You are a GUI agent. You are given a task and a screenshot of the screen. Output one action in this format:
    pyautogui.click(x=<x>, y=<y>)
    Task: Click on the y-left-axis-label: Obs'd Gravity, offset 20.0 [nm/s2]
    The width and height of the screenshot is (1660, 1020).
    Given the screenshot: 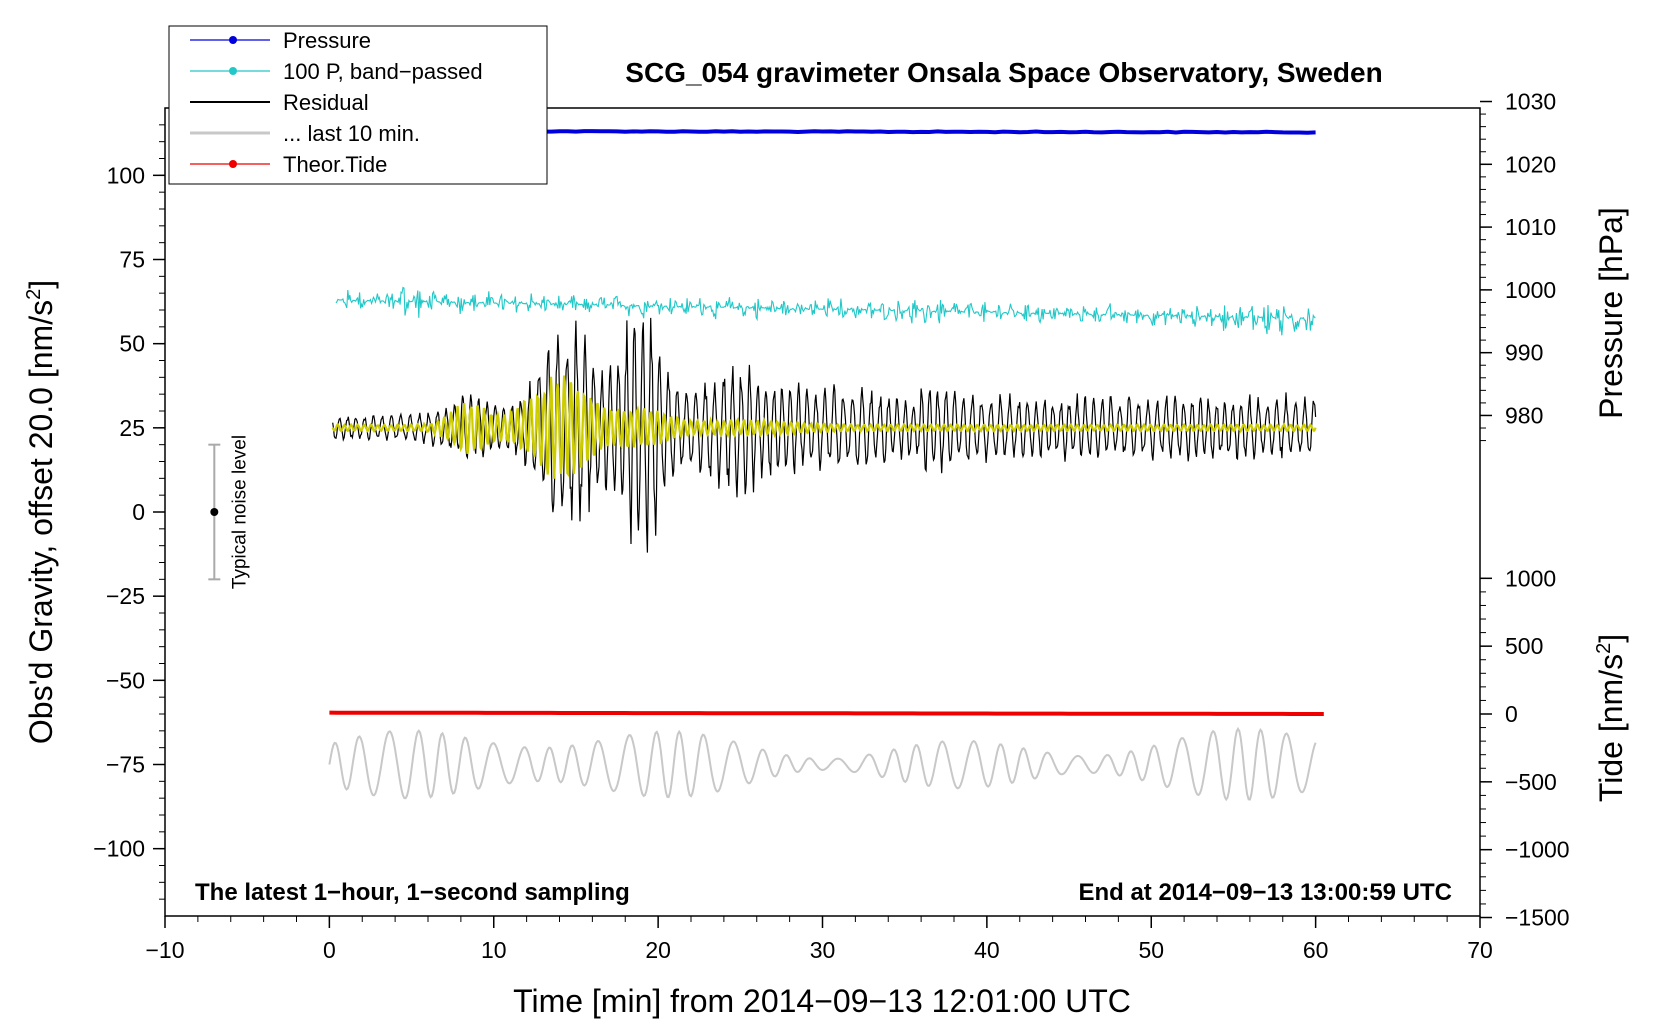 What is the action you would take?
    pyautogui.click(x=41, y=512)
    